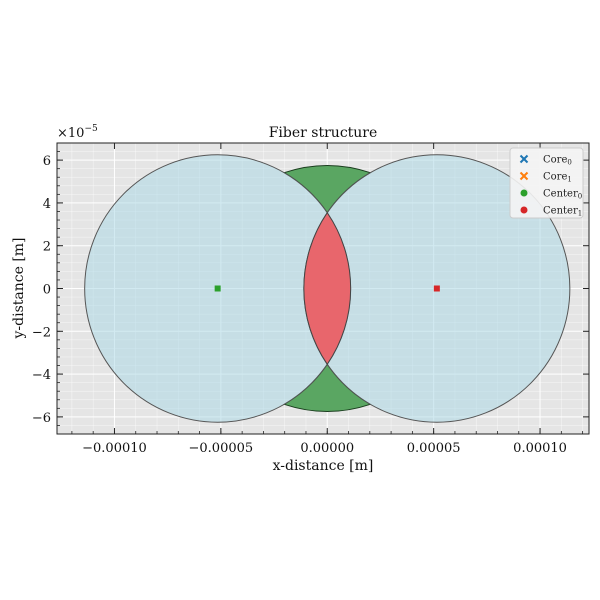  What do you see at coordinates (562, 195) in the screenshot?
I see `legend-label-2: Center0` at bounding box center [562, 195].